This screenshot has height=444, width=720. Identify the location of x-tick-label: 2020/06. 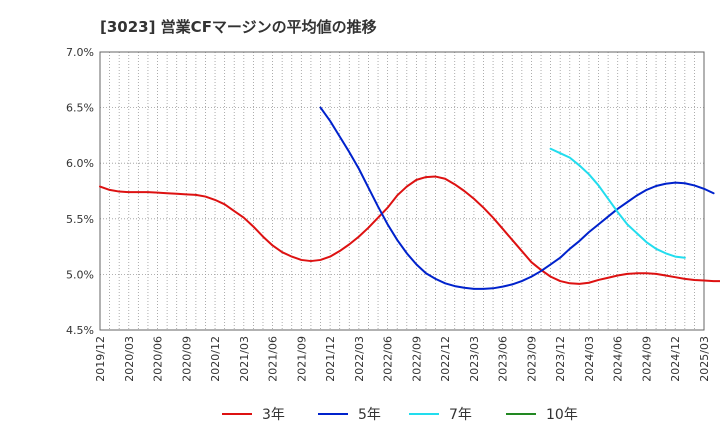
(158, 359).